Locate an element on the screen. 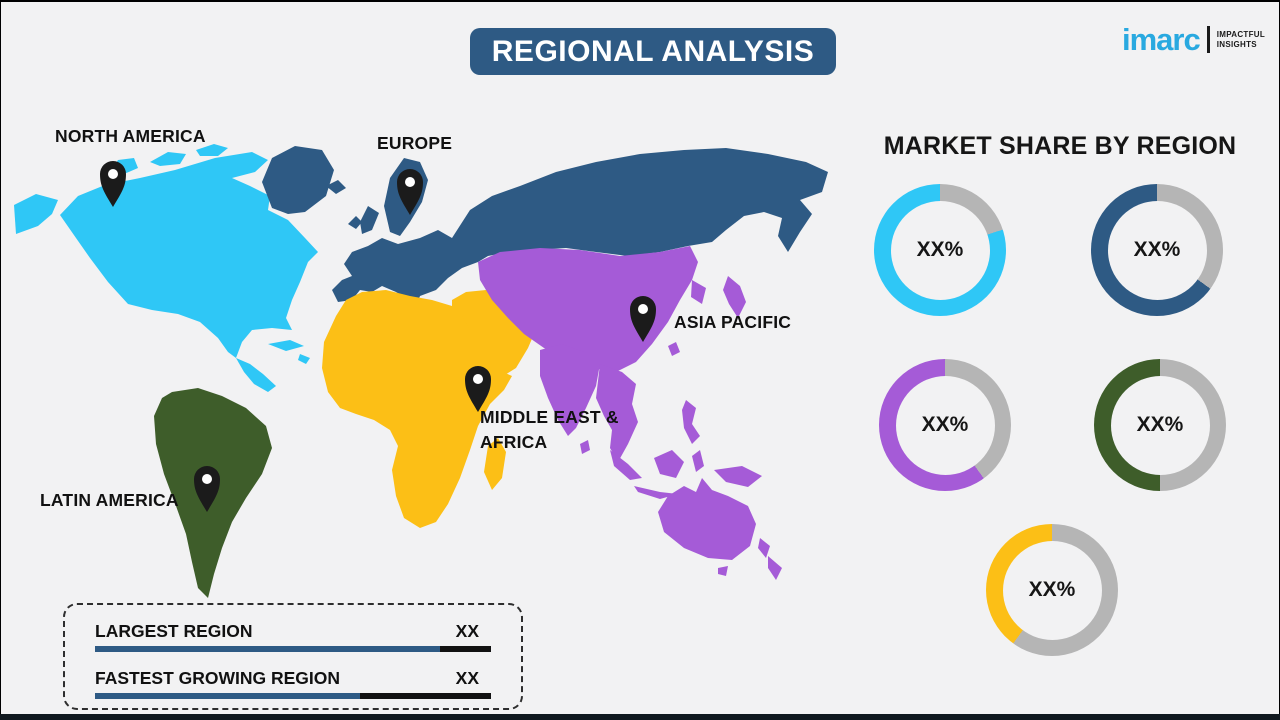 The height and width of the screenshot is (720, 1280). donut-europe: XX% is located at coordinates (1157, 250).